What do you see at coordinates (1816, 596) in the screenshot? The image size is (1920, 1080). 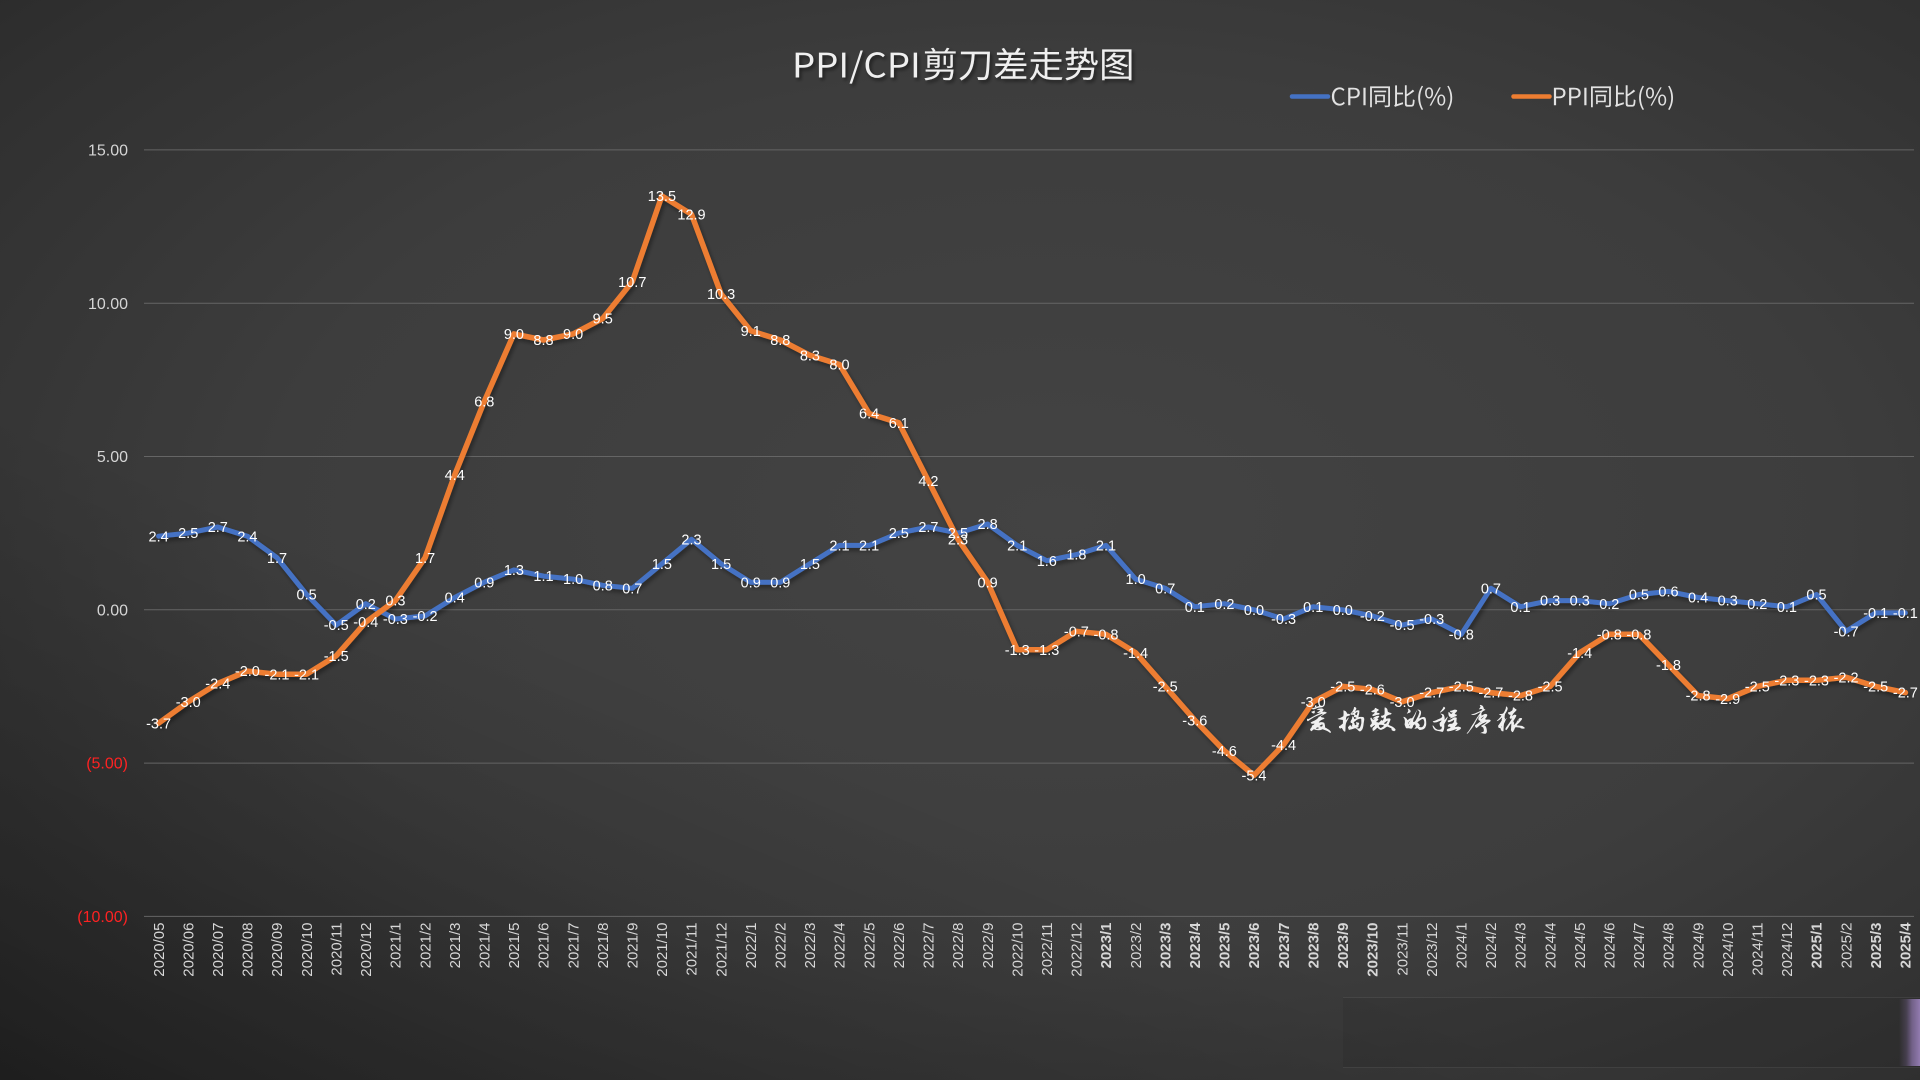 I see `svg-text: 0.5` at bounding box center [1816, 596].